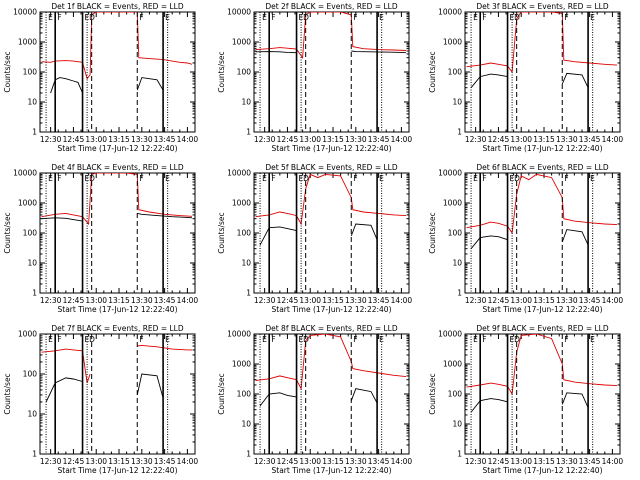  What do you see at coordinates (117, 6) in the screenshot?
I see `panel-title: Det 1f BLACK = Events, RED = LLD` at bounding box center [117, 6].